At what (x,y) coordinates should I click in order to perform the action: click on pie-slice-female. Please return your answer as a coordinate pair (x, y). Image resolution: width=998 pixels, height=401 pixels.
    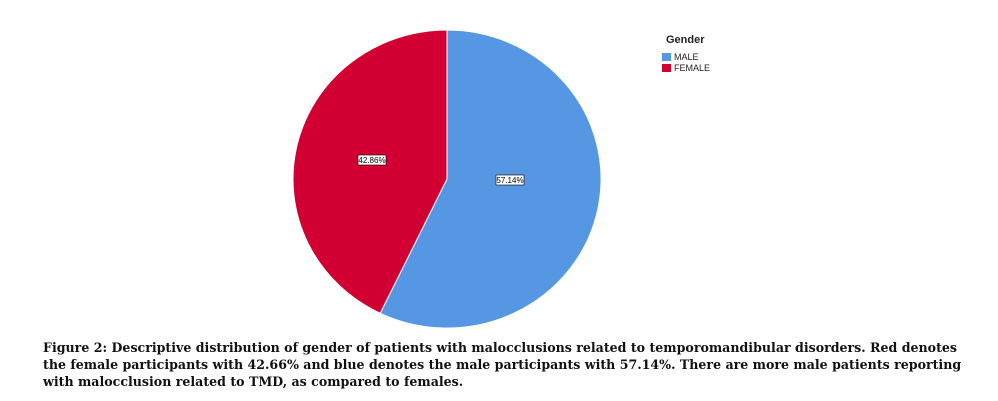
    Looking at the image, I should click on (370, 171).